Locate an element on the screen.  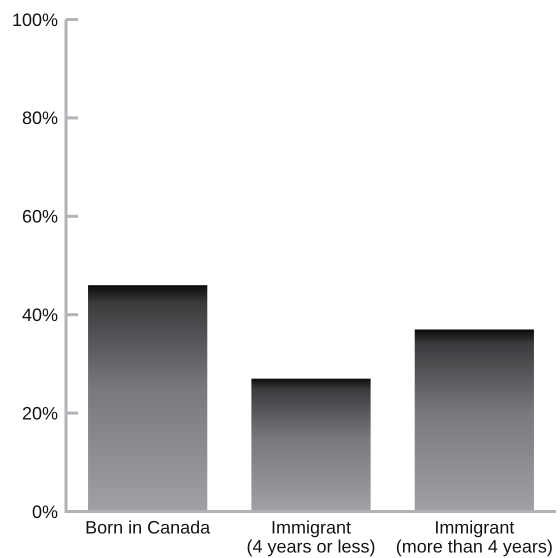
y-tick-label: 100% is located at coordinates (35, 20).